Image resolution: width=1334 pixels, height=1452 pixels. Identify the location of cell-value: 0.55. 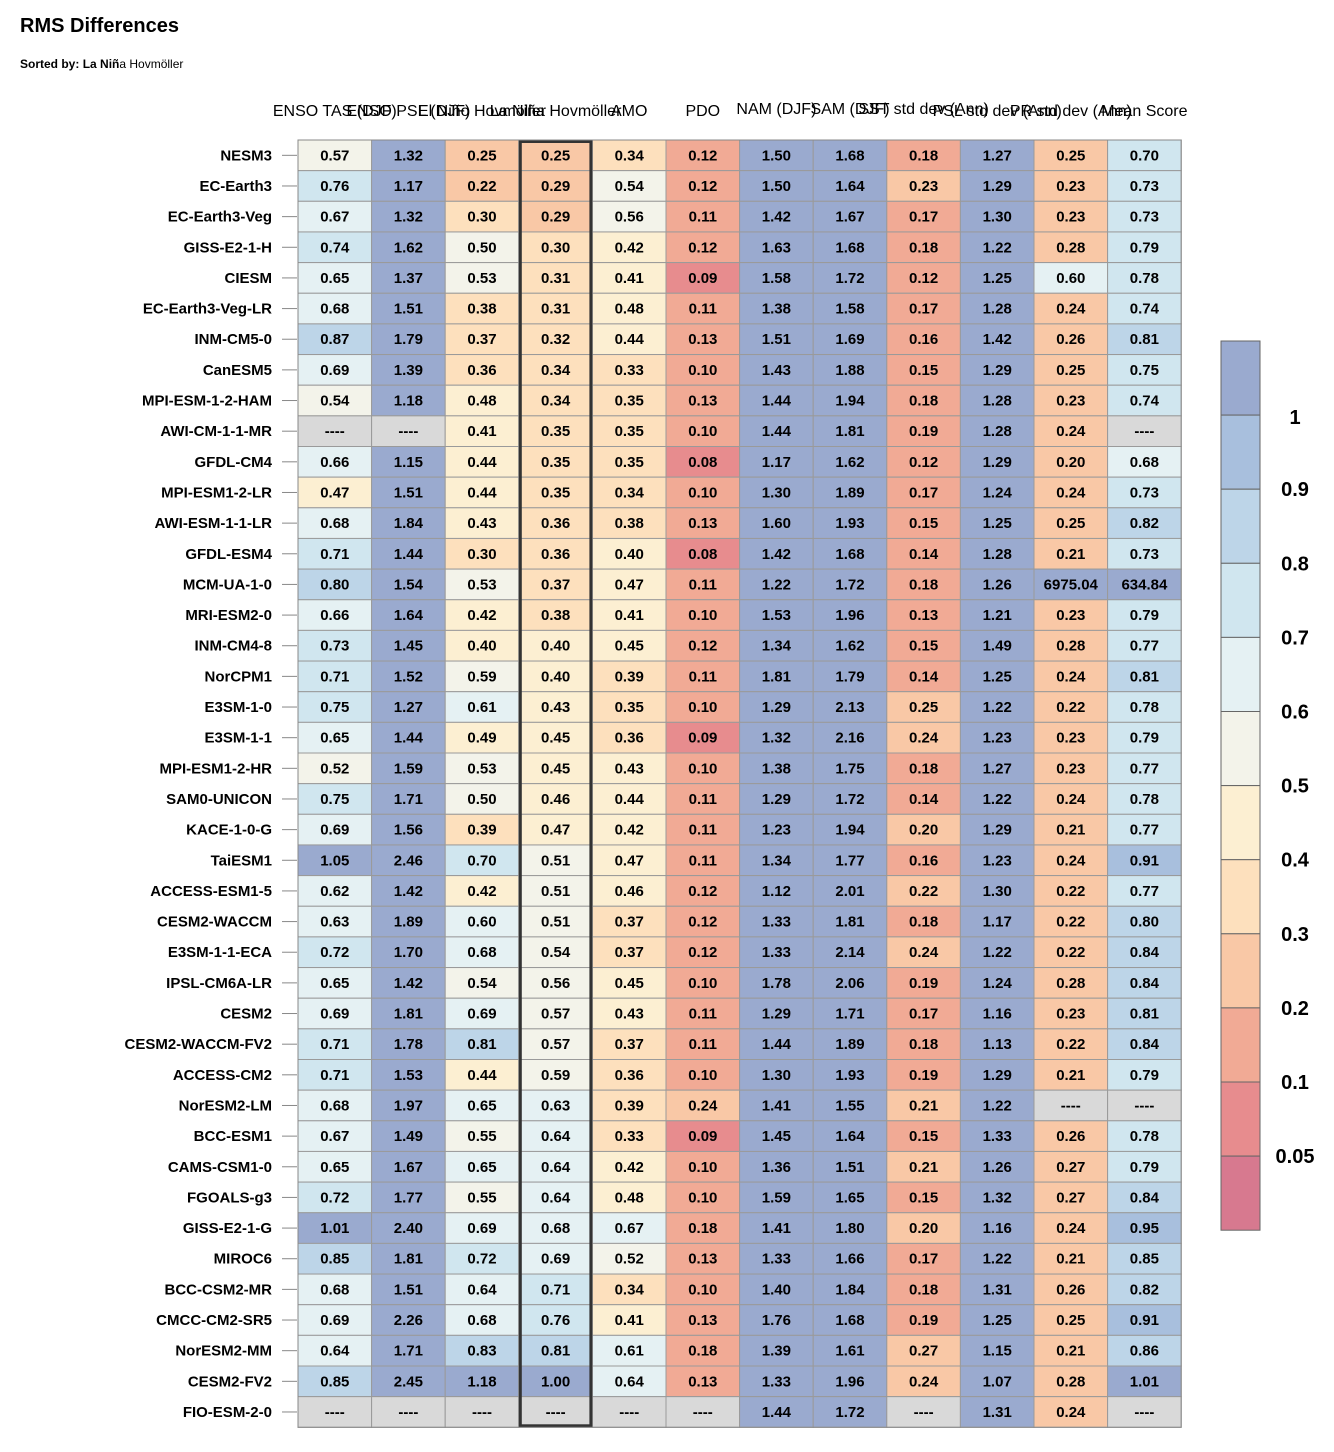
(481, 1136).